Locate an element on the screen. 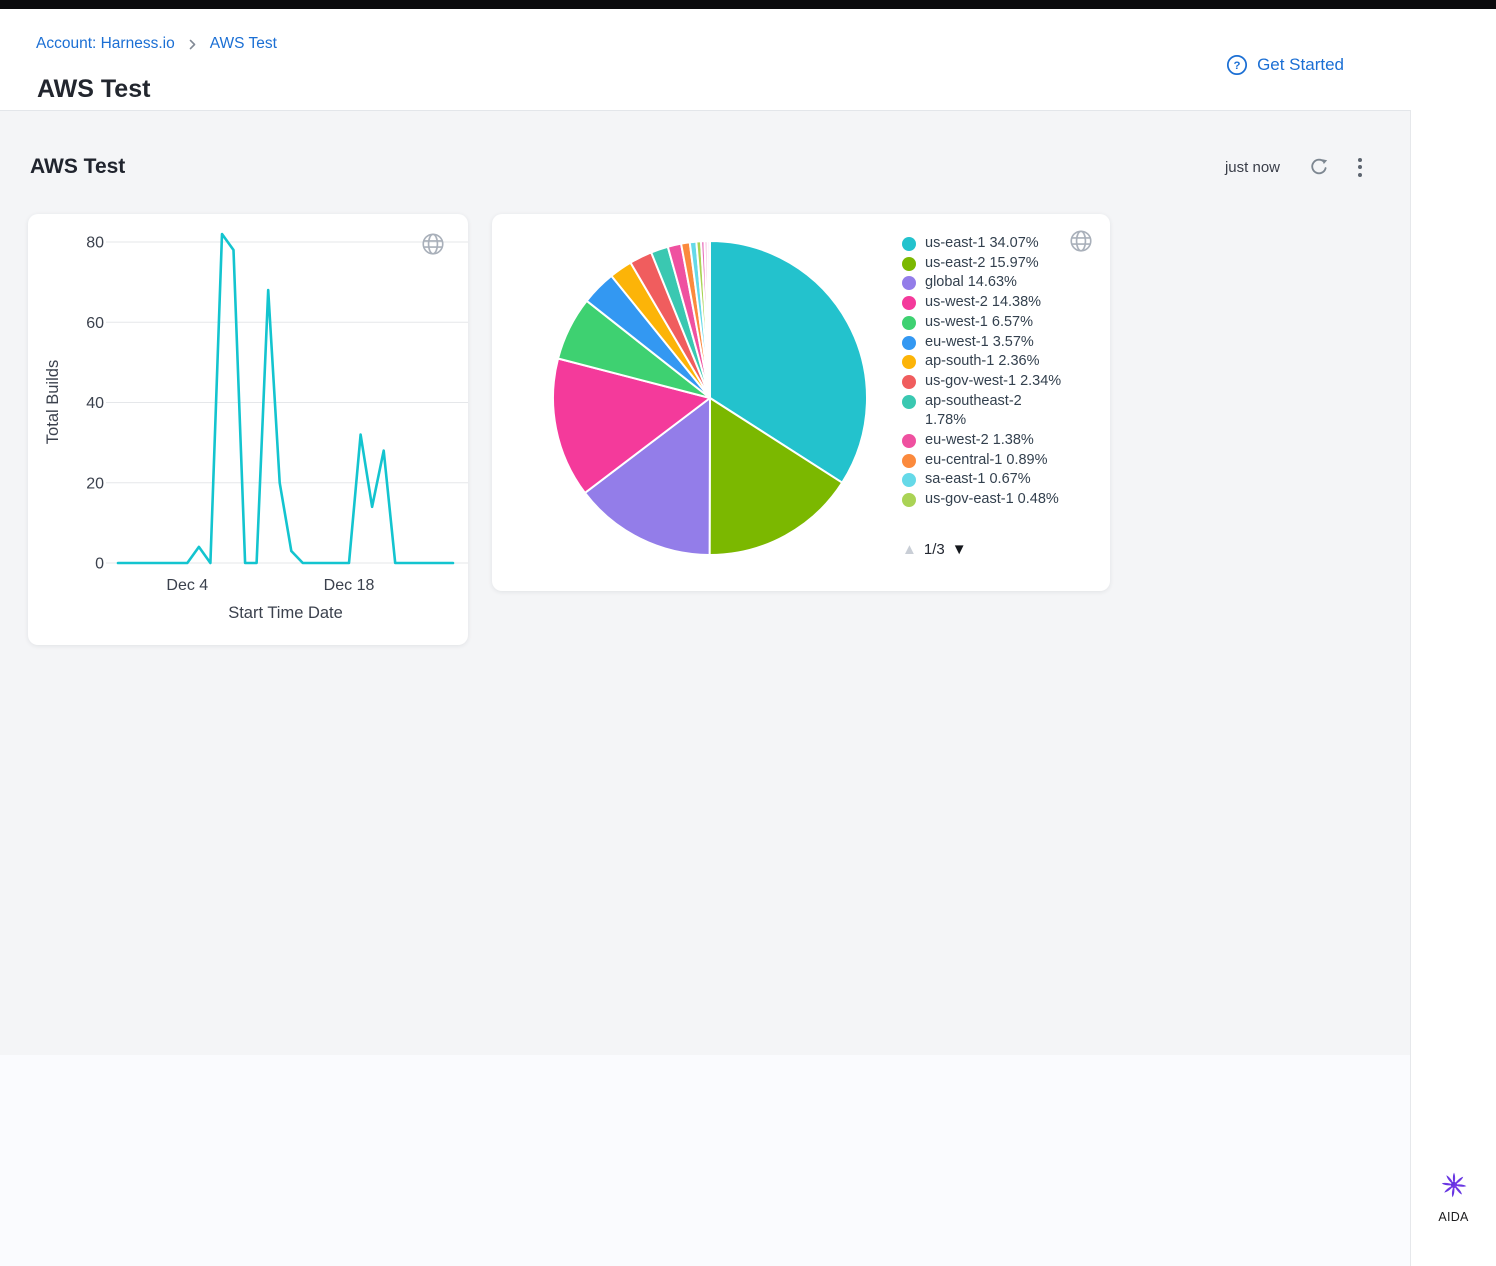 This screenshot has height=1266, width=1496. legend-item-ap-southeast-2: ap-southeast-2 1.78% is located at coordinates (991, 411).